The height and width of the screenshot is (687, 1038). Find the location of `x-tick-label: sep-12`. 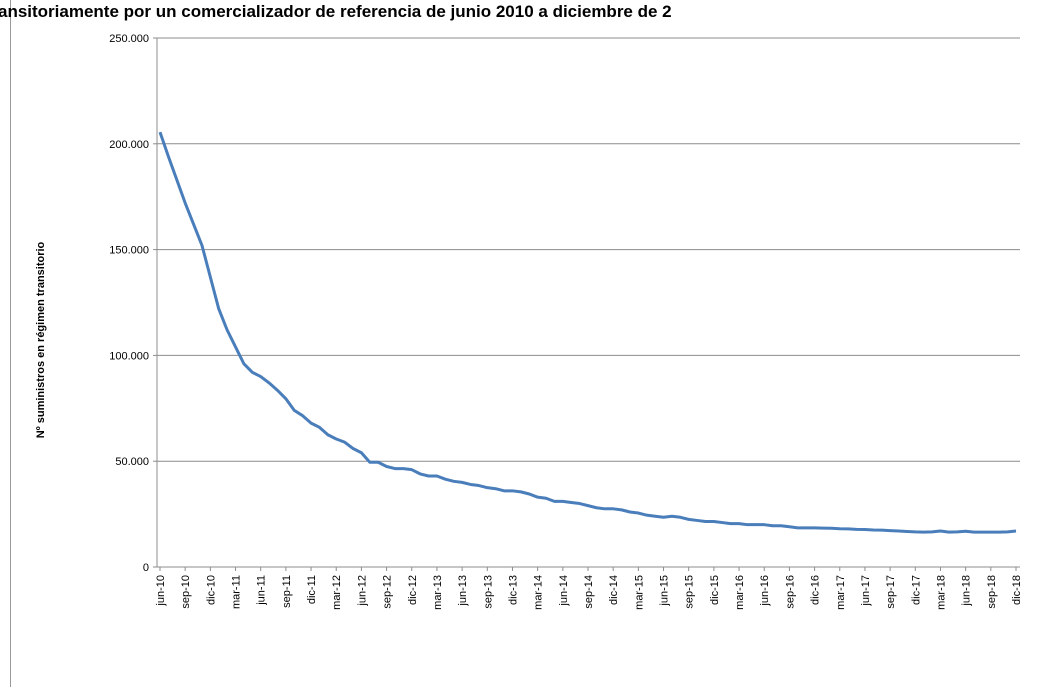

x-tick-label: sep-12 is located at coordinates (388, 592).